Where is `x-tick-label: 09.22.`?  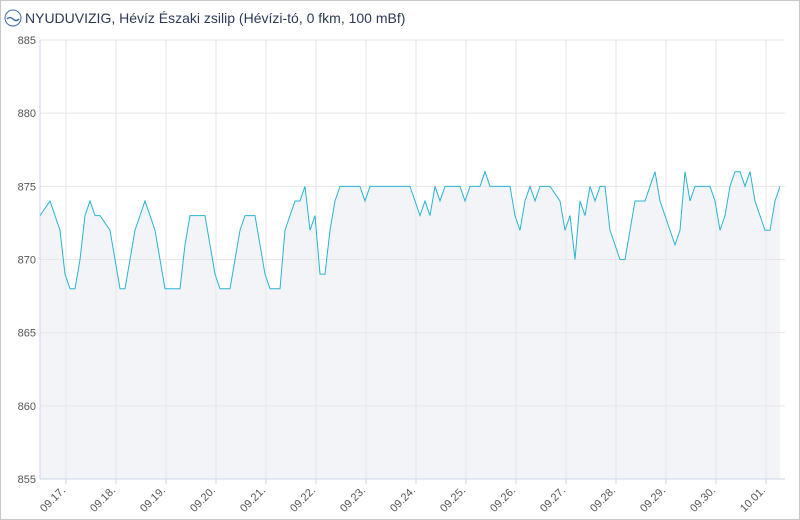
x-tick-label: 09.22. is located at coordinates (303, 500).